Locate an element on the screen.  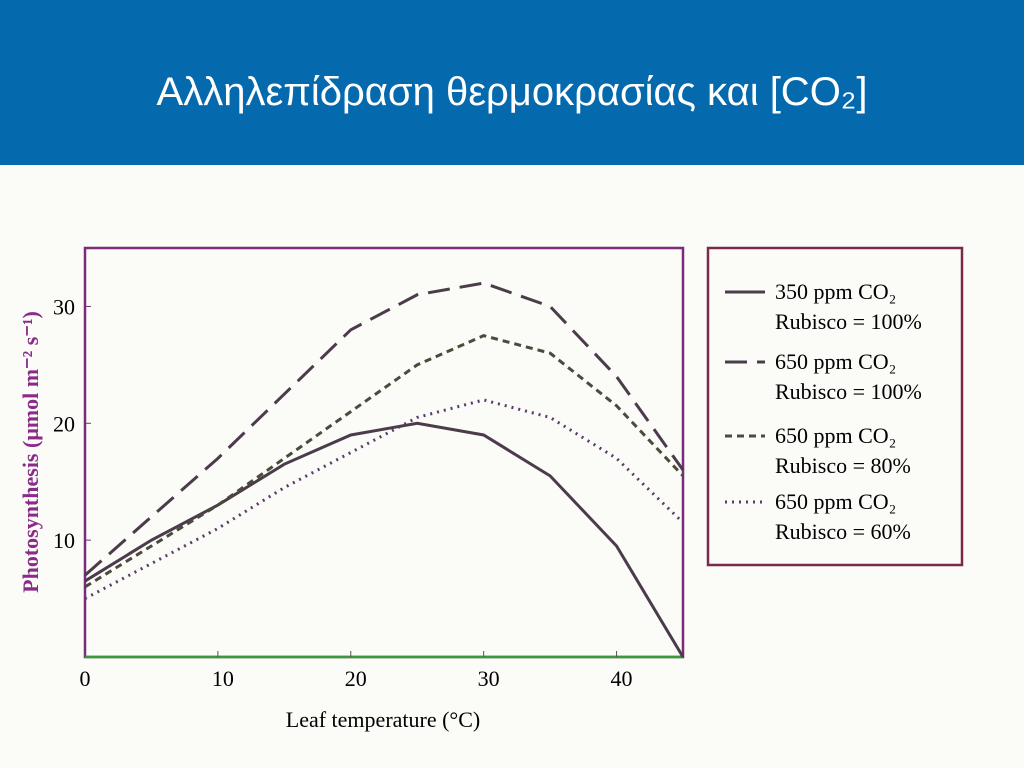
legend-label: 350 ppm CO₂ Rubisco = 100% is located at coordinates (848, 306).